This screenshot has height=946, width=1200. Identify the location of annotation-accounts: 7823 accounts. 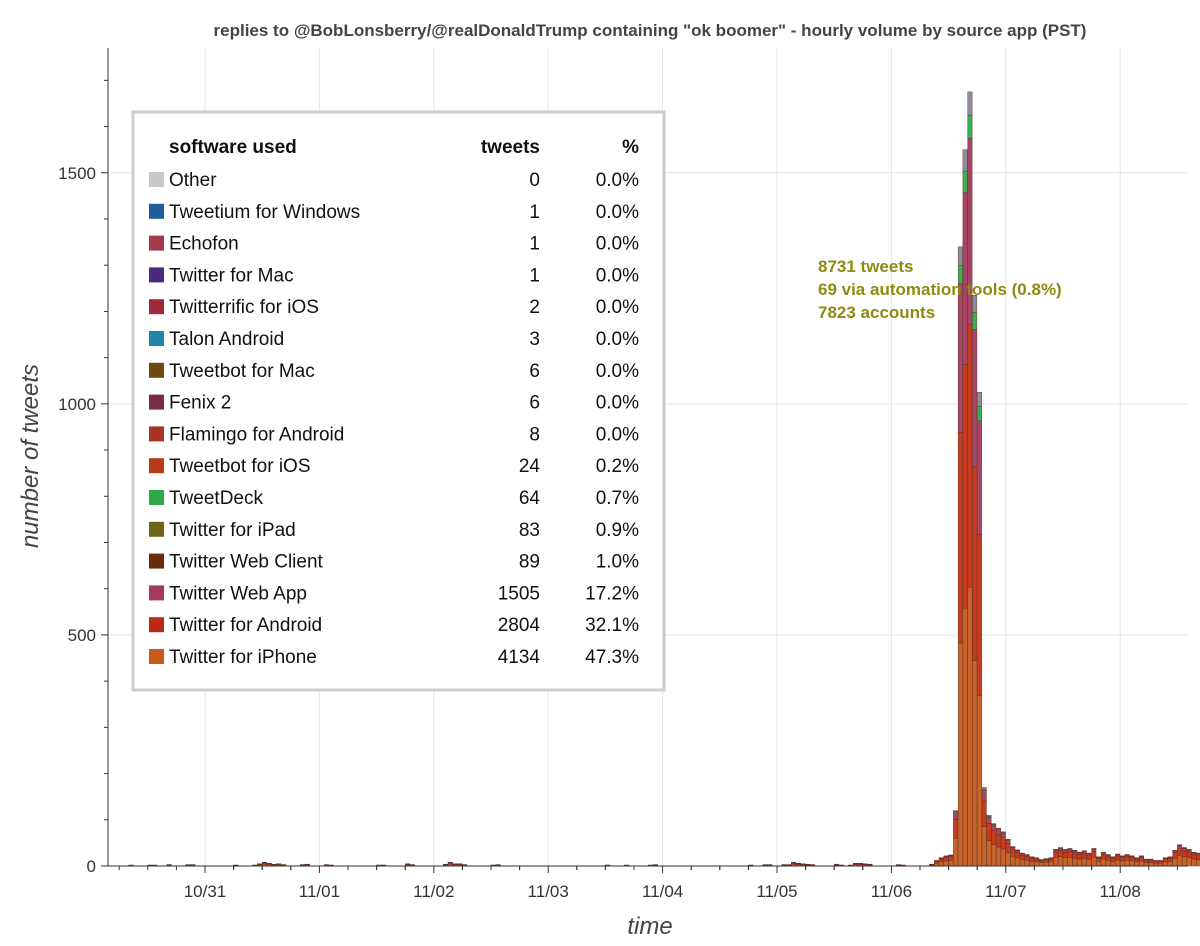
(876, 312).